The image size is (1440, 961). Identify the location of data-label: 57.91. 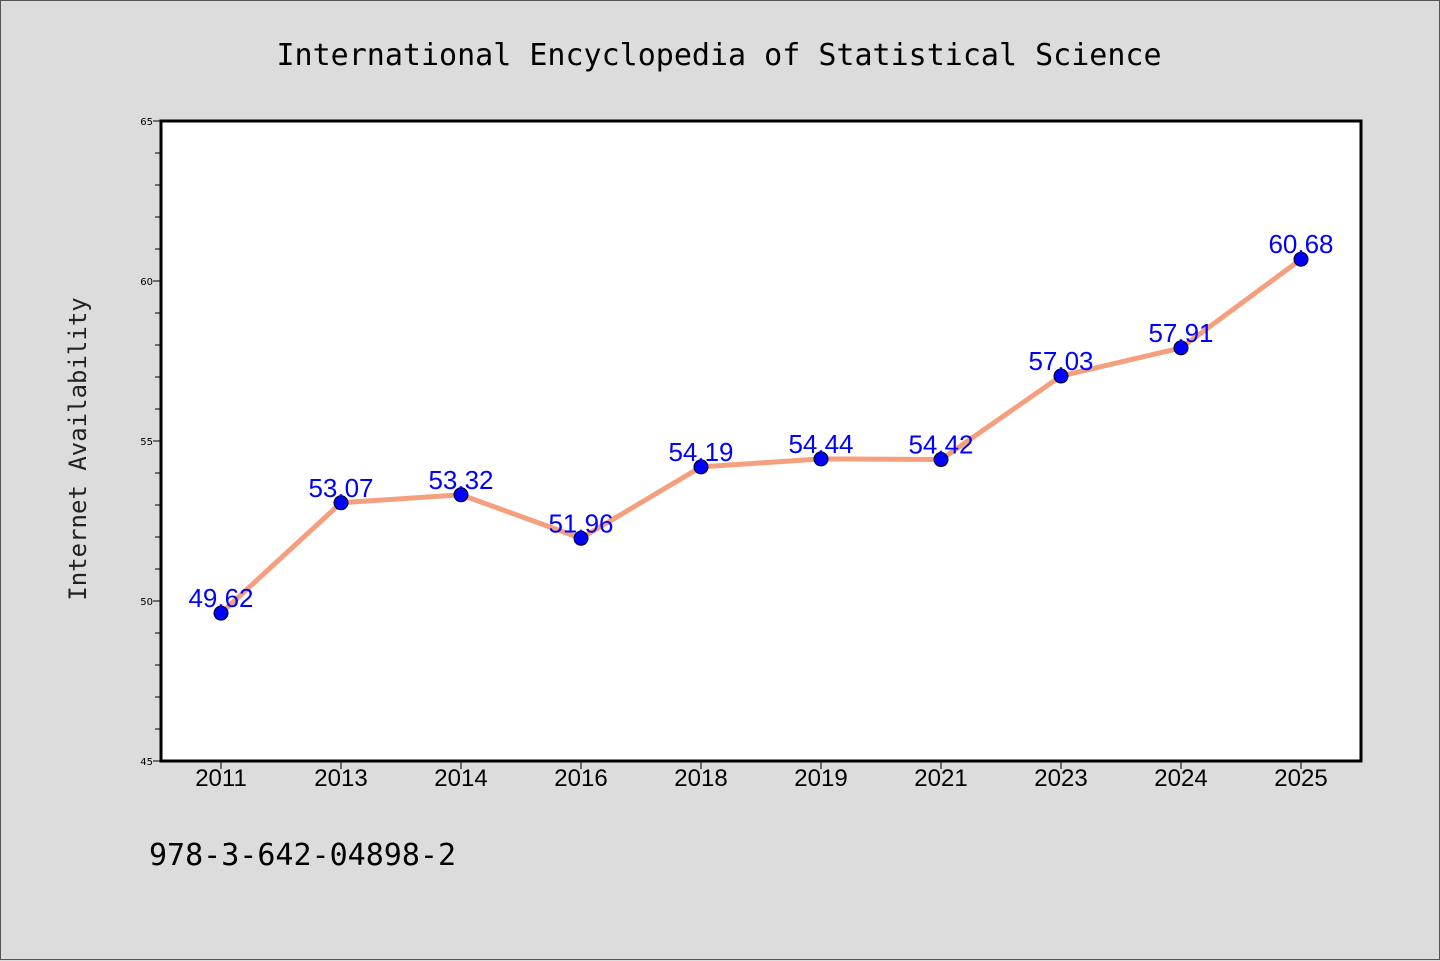
(1180, 333).